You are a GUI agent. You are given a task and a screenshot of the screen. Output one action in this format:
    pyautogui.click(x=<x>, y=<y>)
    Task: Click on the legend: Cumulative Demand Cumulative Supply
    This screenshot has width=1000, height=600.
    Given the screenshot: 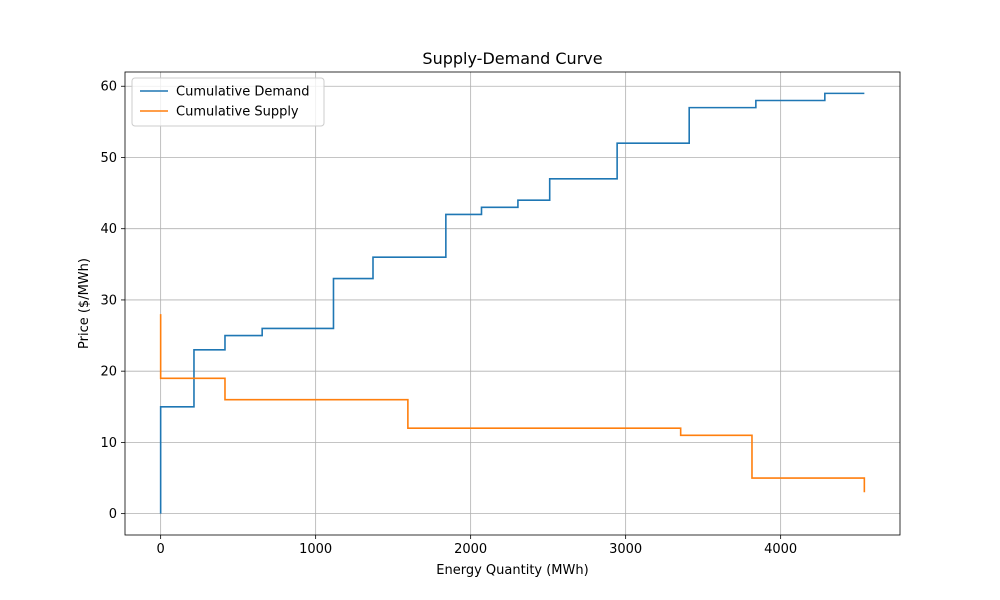 What is the action you would take?
    pyautogui.click(x=228, y=102)
    